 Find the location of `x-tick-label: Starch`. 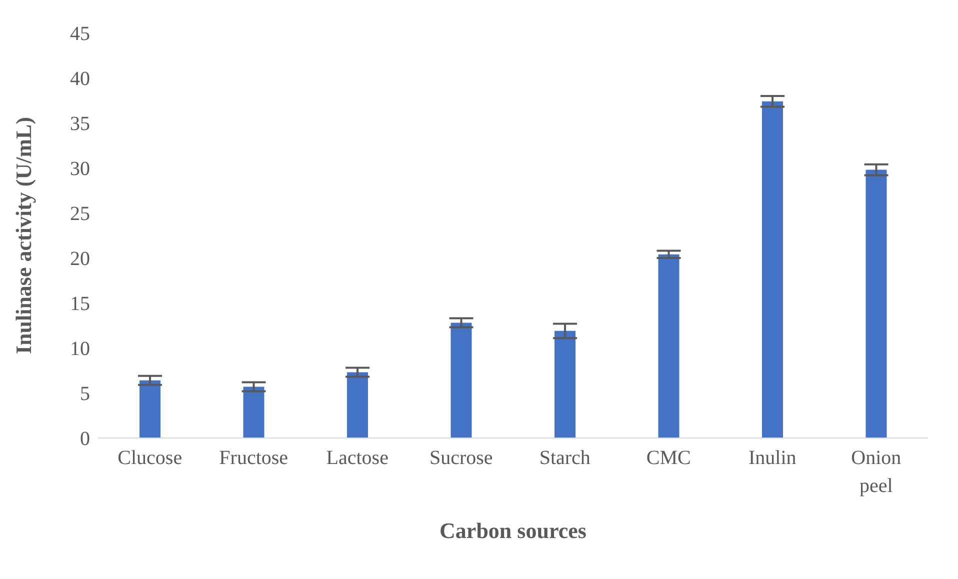

x-tick-label: Starch is located at coordinates (564, 458).